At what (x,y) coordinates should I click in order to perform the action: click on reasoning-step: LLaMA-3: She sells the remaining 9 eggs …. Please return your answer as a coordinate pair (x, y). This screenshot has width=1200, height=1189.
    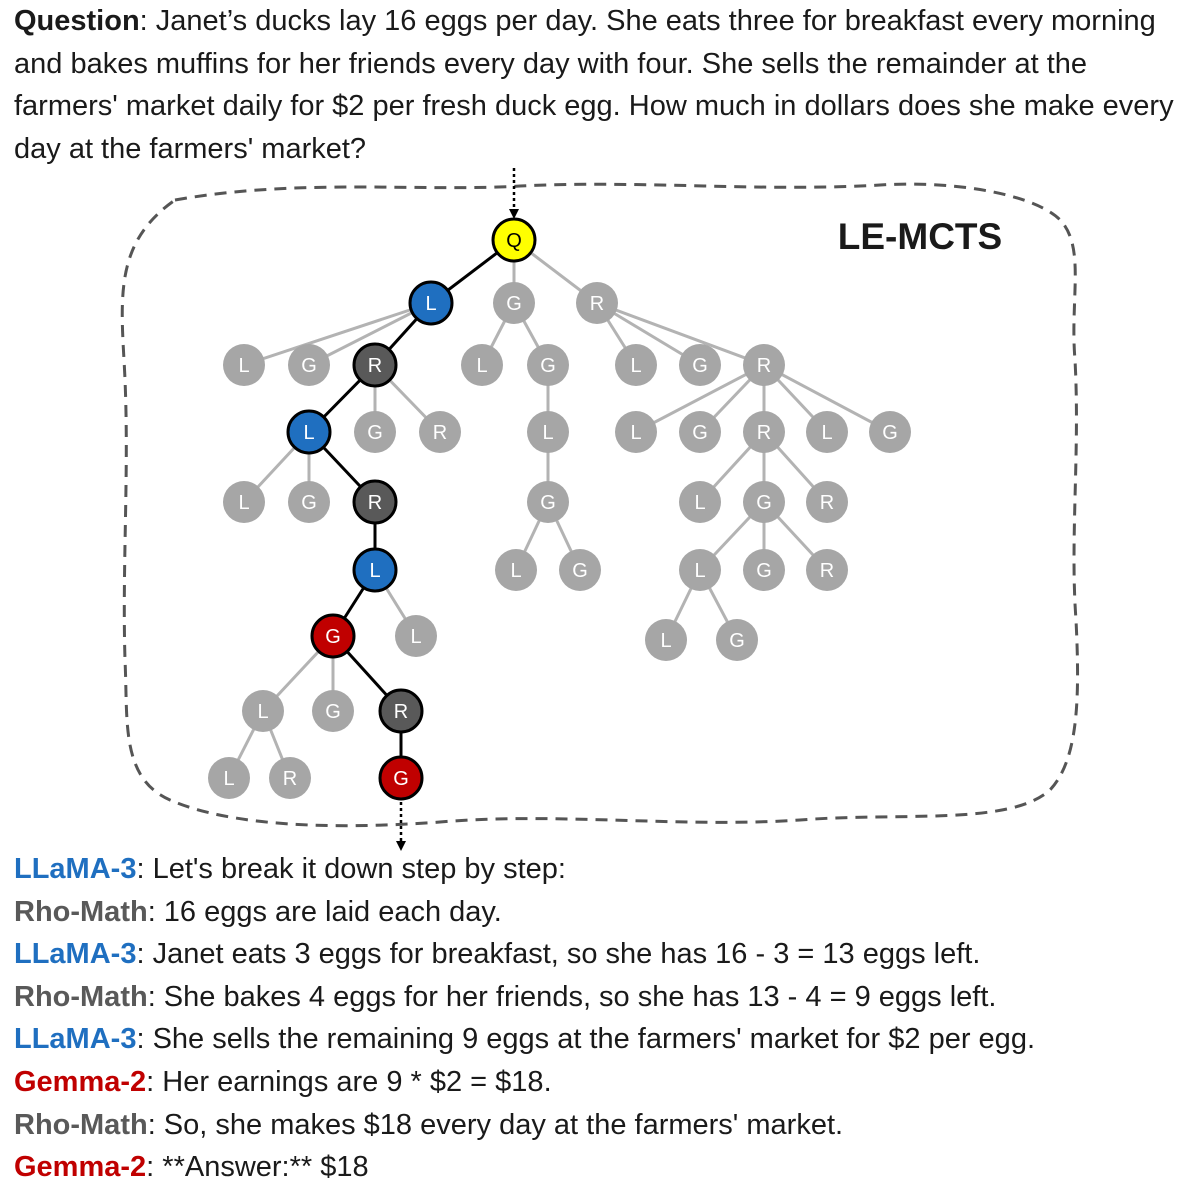
    Looking at the image, I should click on (607, 1039).